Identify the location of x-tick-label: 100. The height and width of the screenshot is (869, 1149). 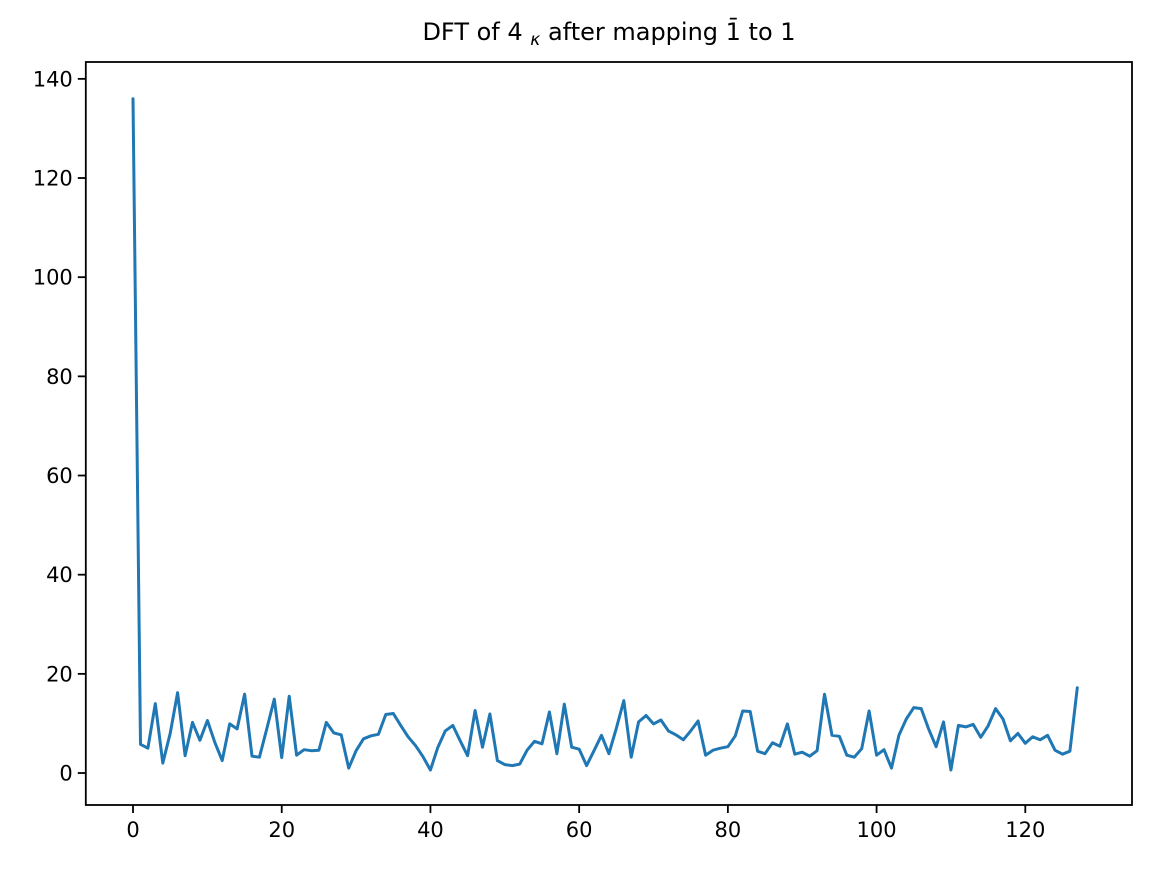
(877, 830).